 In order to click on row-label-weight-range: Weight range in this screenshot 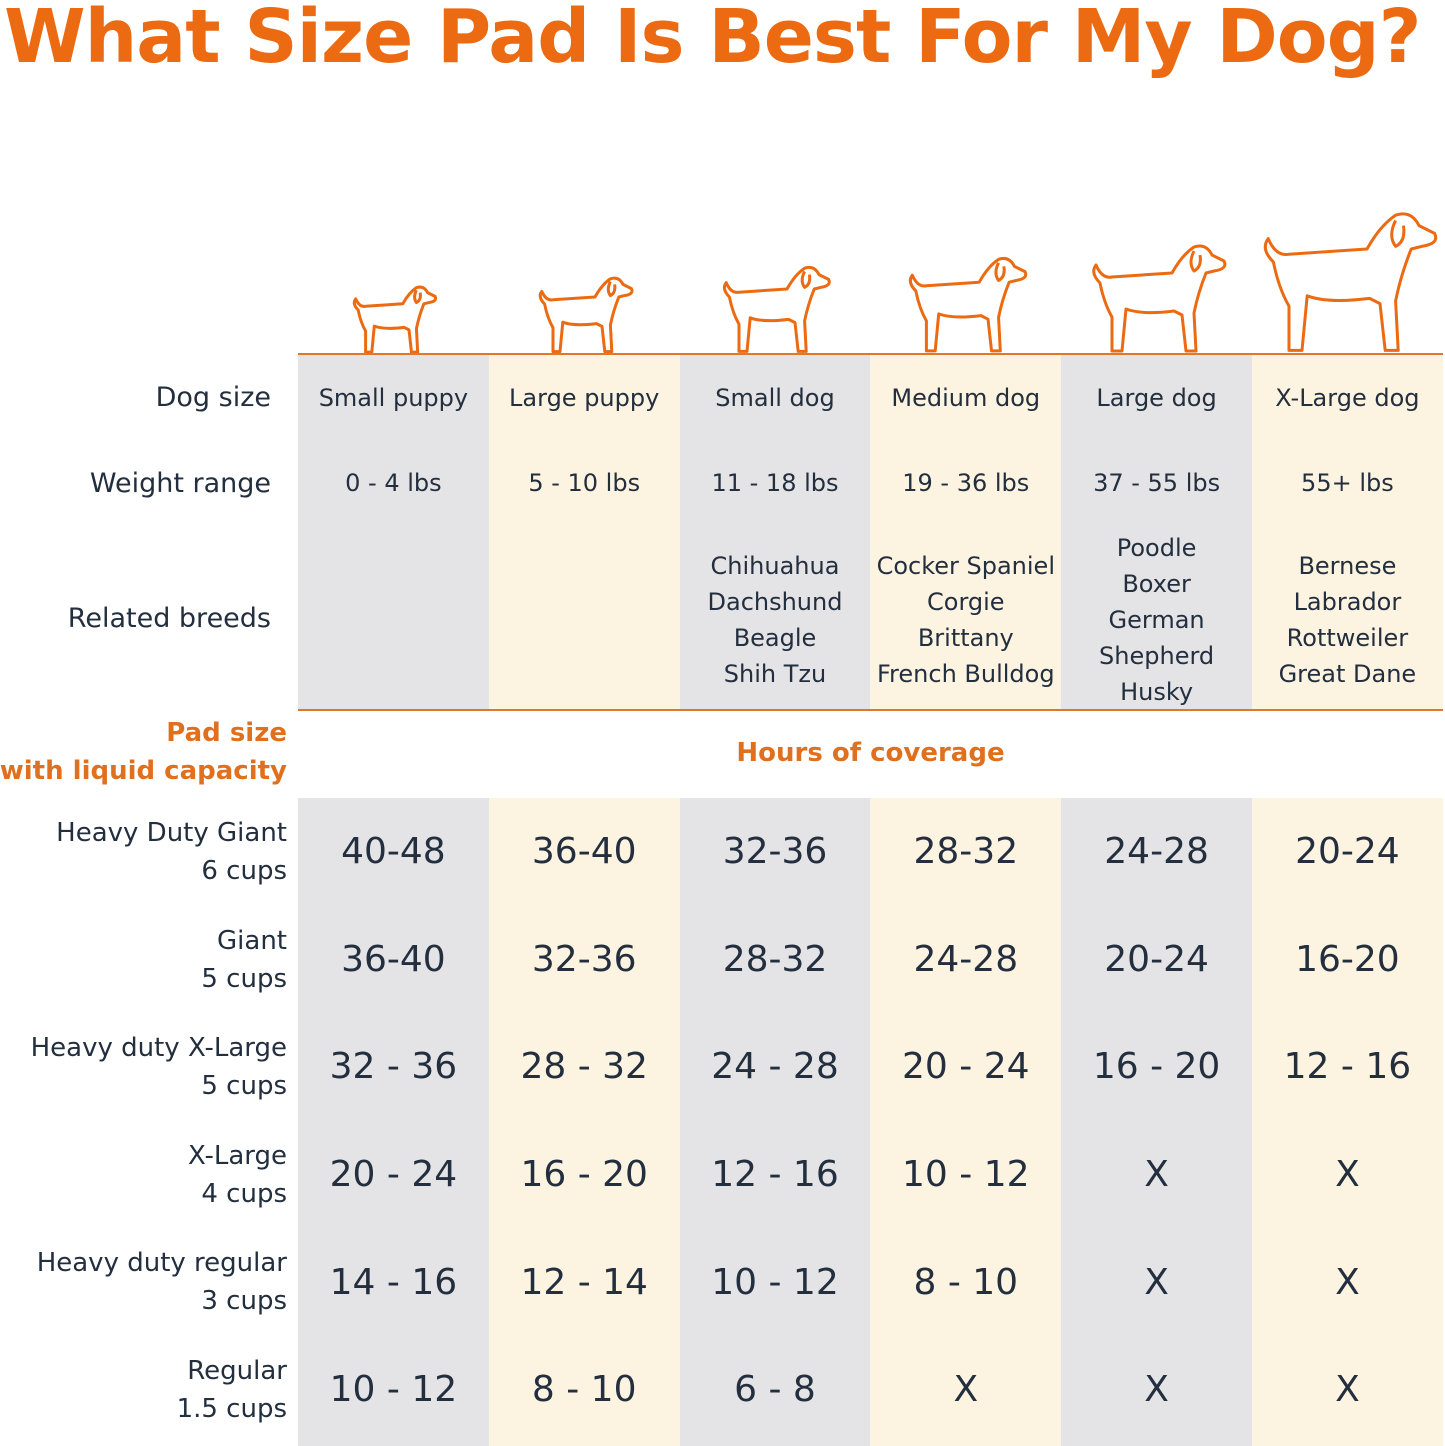, I will do `click(180, 483)`.